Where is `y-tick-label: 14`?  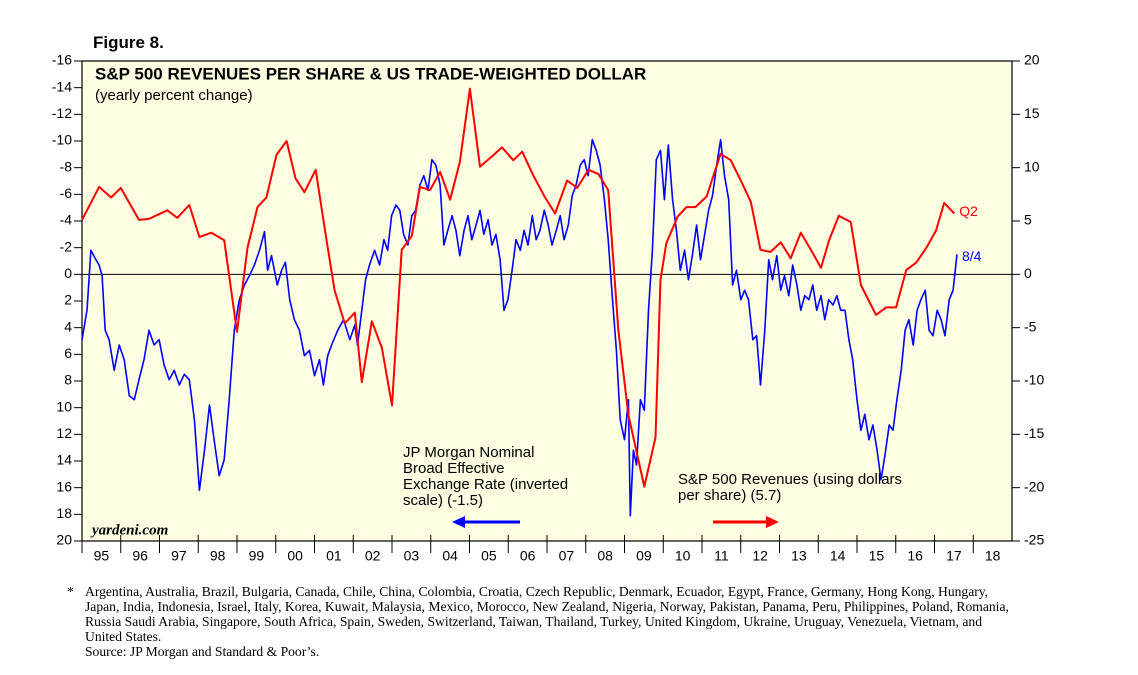 y-tick-label: 14 is located at coordinates (64, 460).